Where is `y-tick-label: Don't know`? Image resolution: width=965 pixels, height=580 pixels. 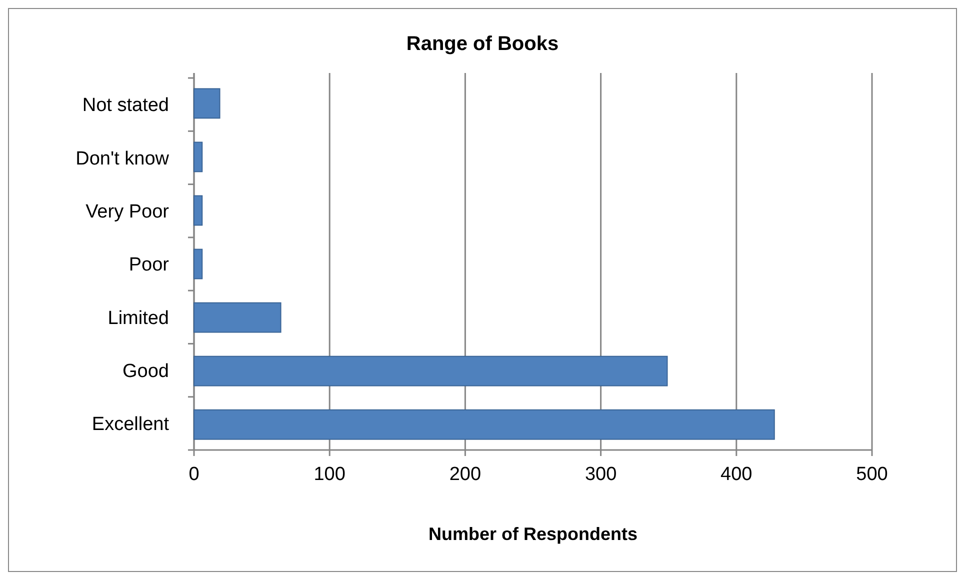
y-tick-label: Don't know is located at coordinates (123, 159).